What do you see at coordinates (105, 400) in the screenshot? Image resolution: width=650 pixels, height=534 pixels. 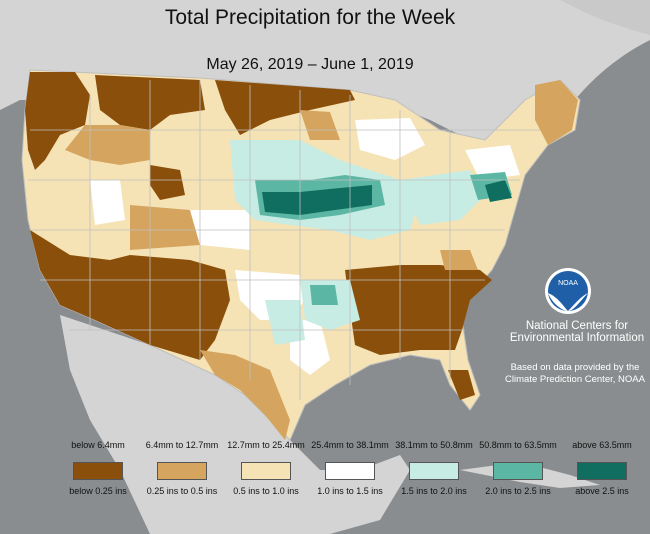 I see `baja-peninsula` at bounding box center [105, 400].